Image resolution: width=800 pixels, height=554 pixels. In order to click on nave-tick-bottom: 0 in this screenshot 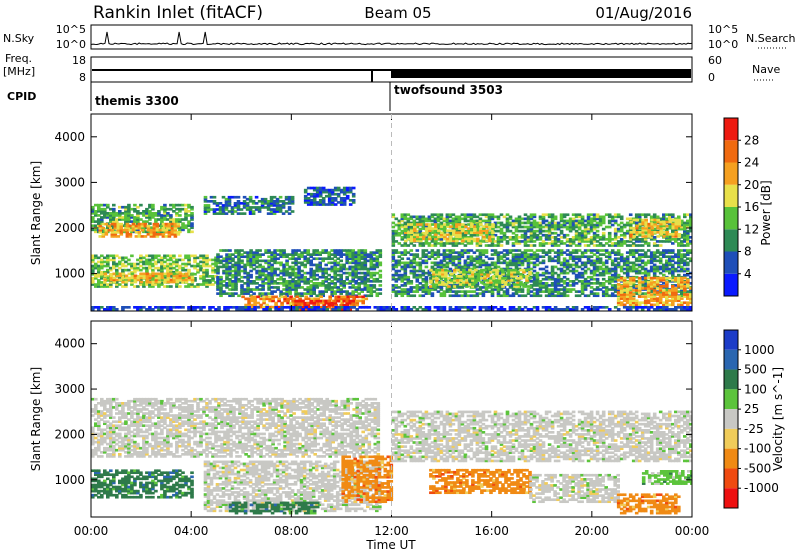, I will do `click(711, 77)`.